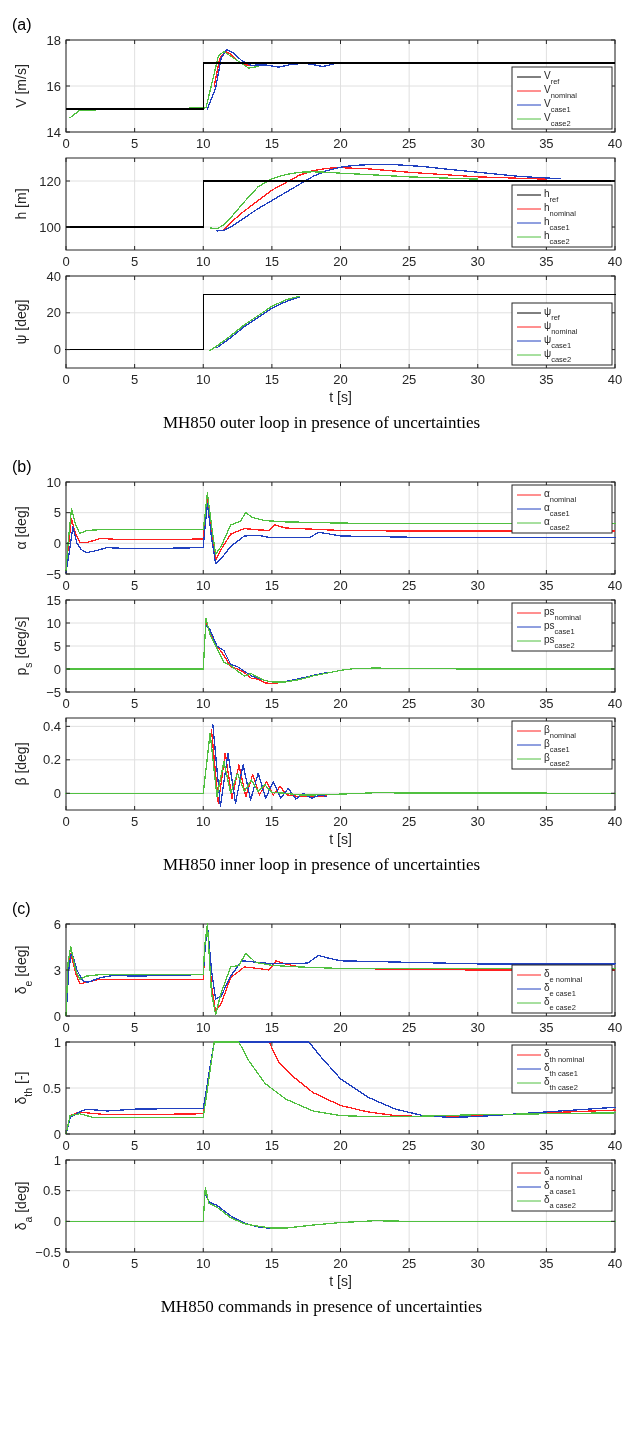 Image resolution: width=637 pixels, height=1440 pixels. Describe the element at coordinates (557, 238) in the screenshot. I see `legend-label: h$_{case2}$` at that location.